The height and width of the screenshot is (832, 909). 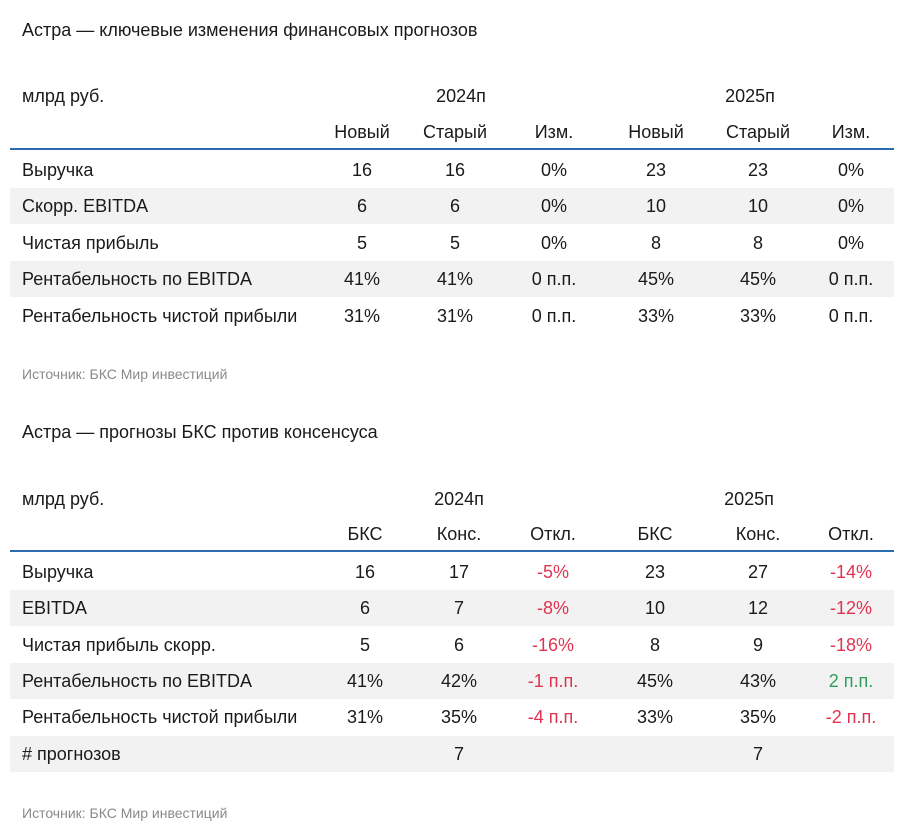 I want to click on cell: 17, so click(x=459, y=572).